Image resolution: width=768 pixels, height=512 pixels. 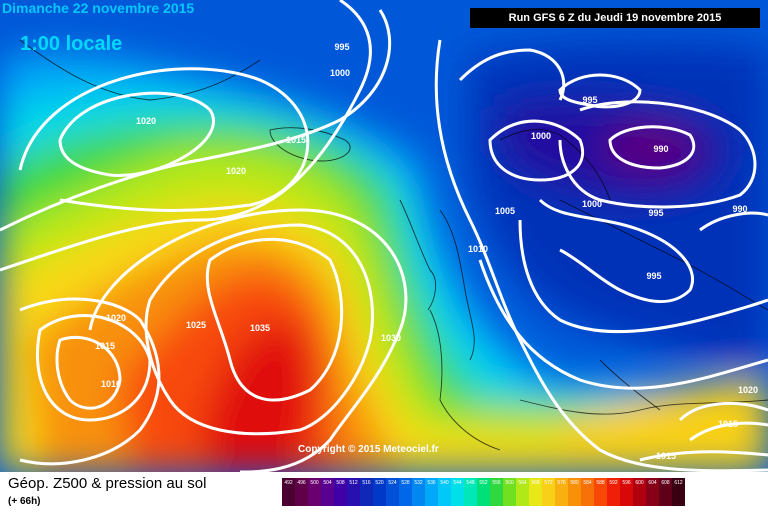 I want to click on color-scale-cell: 492, so click(x=288, y=492).